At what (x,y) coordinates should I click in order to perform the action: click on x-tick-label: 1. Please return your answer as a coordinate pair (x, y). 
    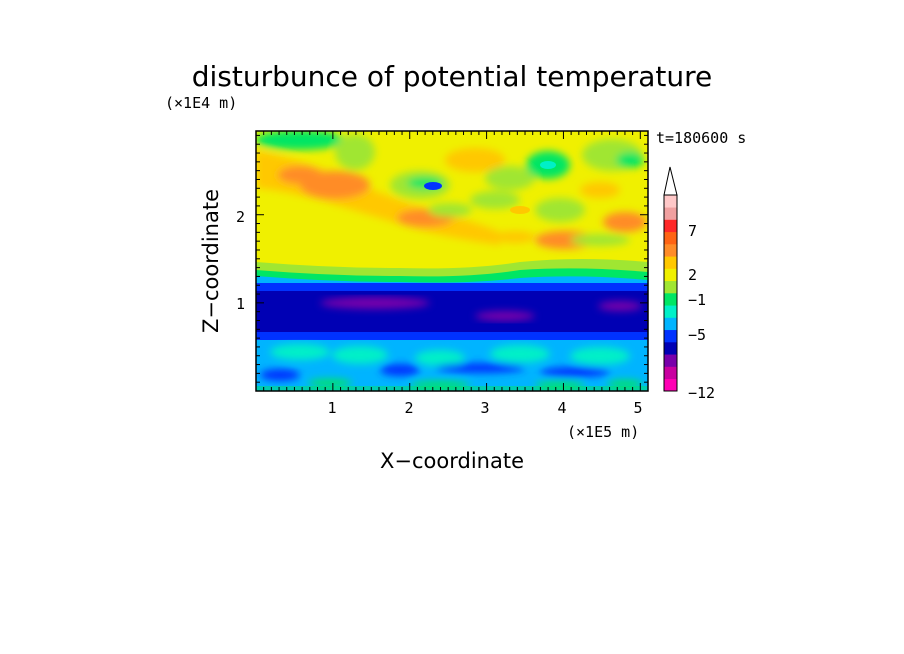
    Looking at the image, I should click on (331, 408).